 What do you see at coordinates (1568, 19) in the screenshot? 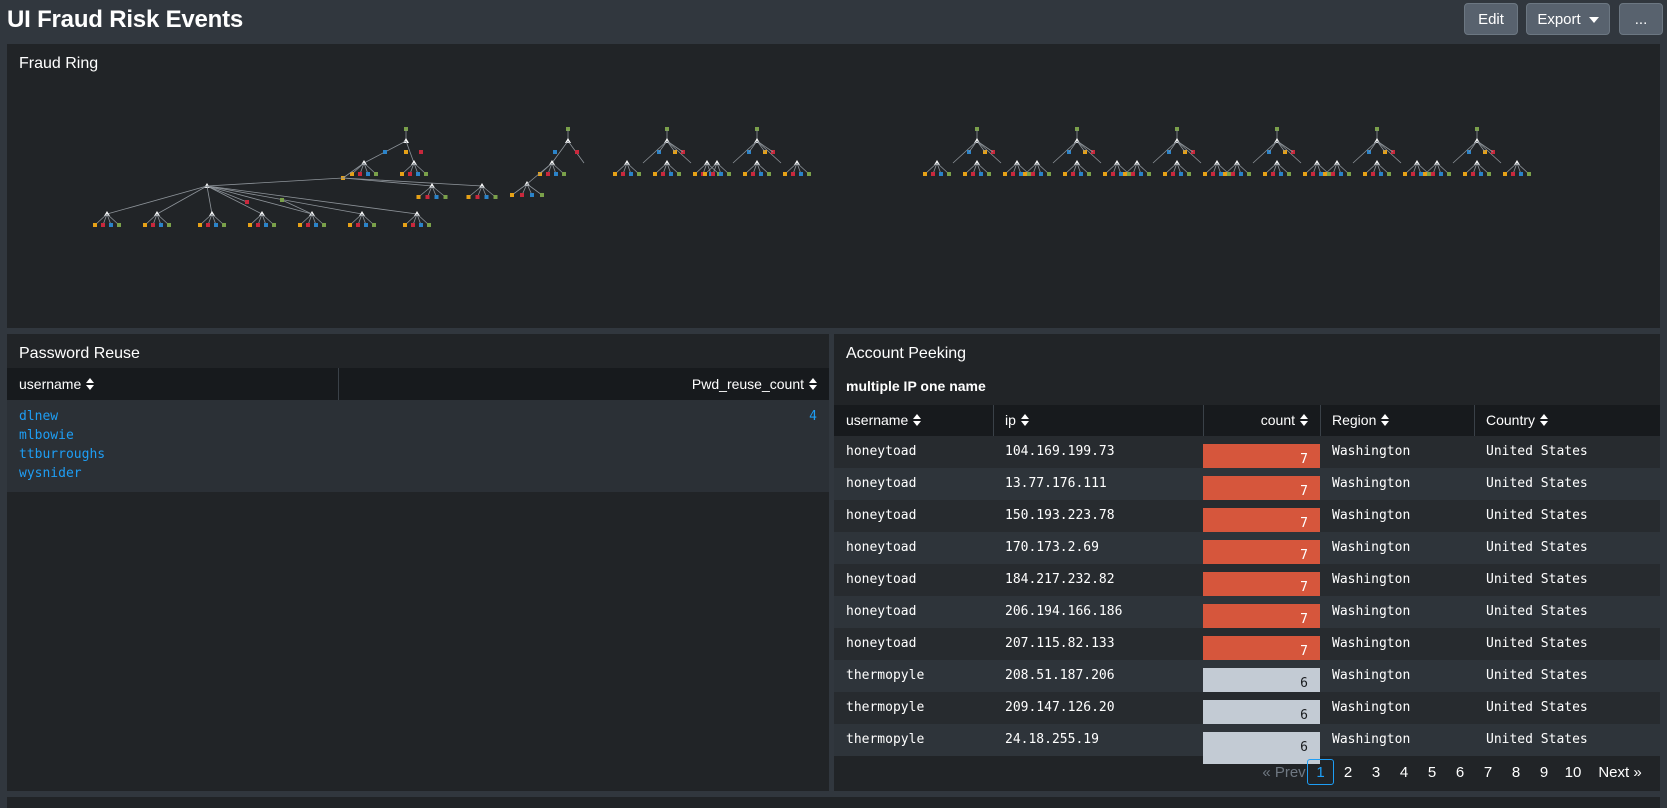
I see `export-button: Export` at bounding box center [1568, 19].